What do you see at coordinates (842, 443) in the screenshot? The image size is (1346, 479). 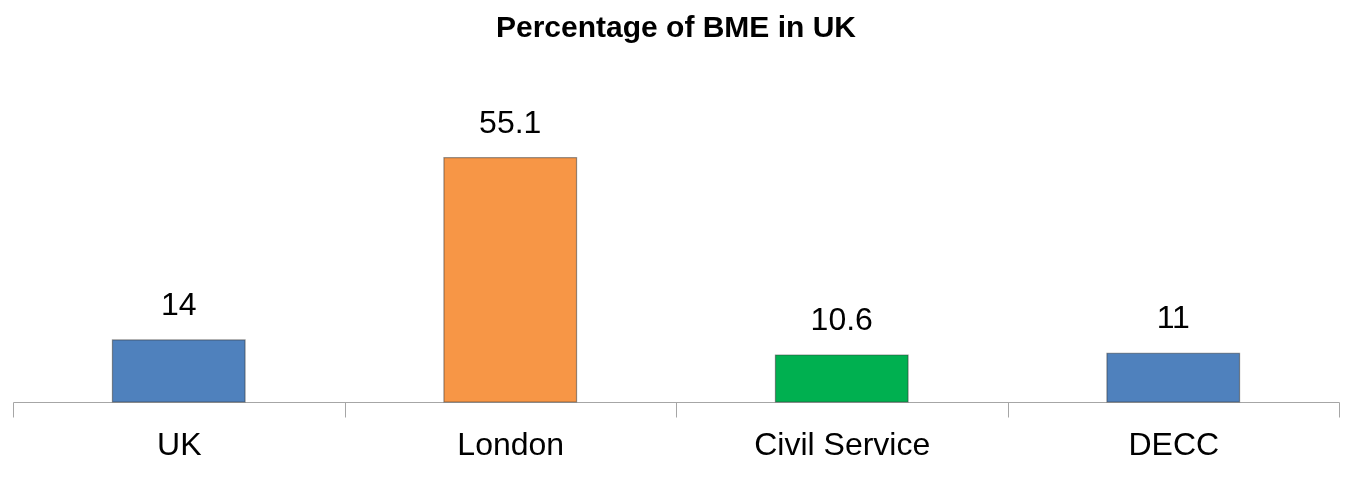 I see `x-tick-label: Civil Service` at bounding box center [842, 443].